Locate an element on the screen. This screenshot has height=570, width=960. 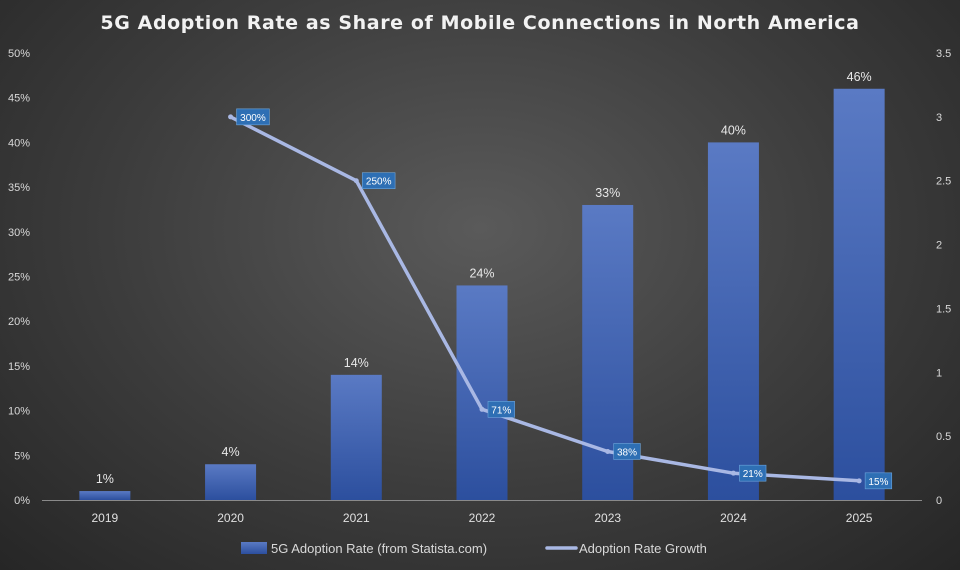
legend-bar-swatch is located at coordinates (254, 548).